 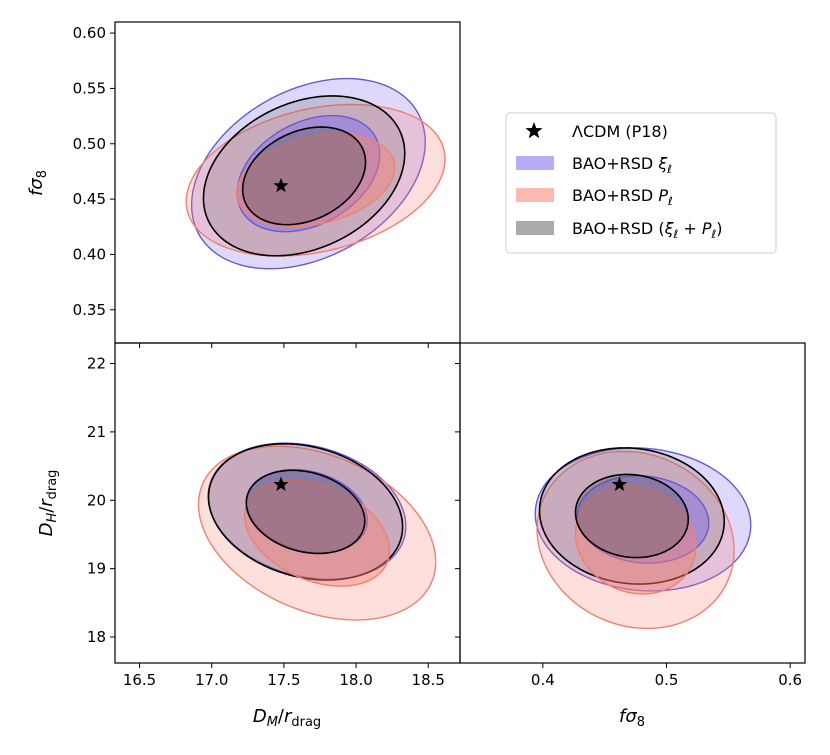 What do you see at coordinates (790, 680) in the screenshot?
I see `x-tick-label: 0.6` at bounding box center [790, 680].